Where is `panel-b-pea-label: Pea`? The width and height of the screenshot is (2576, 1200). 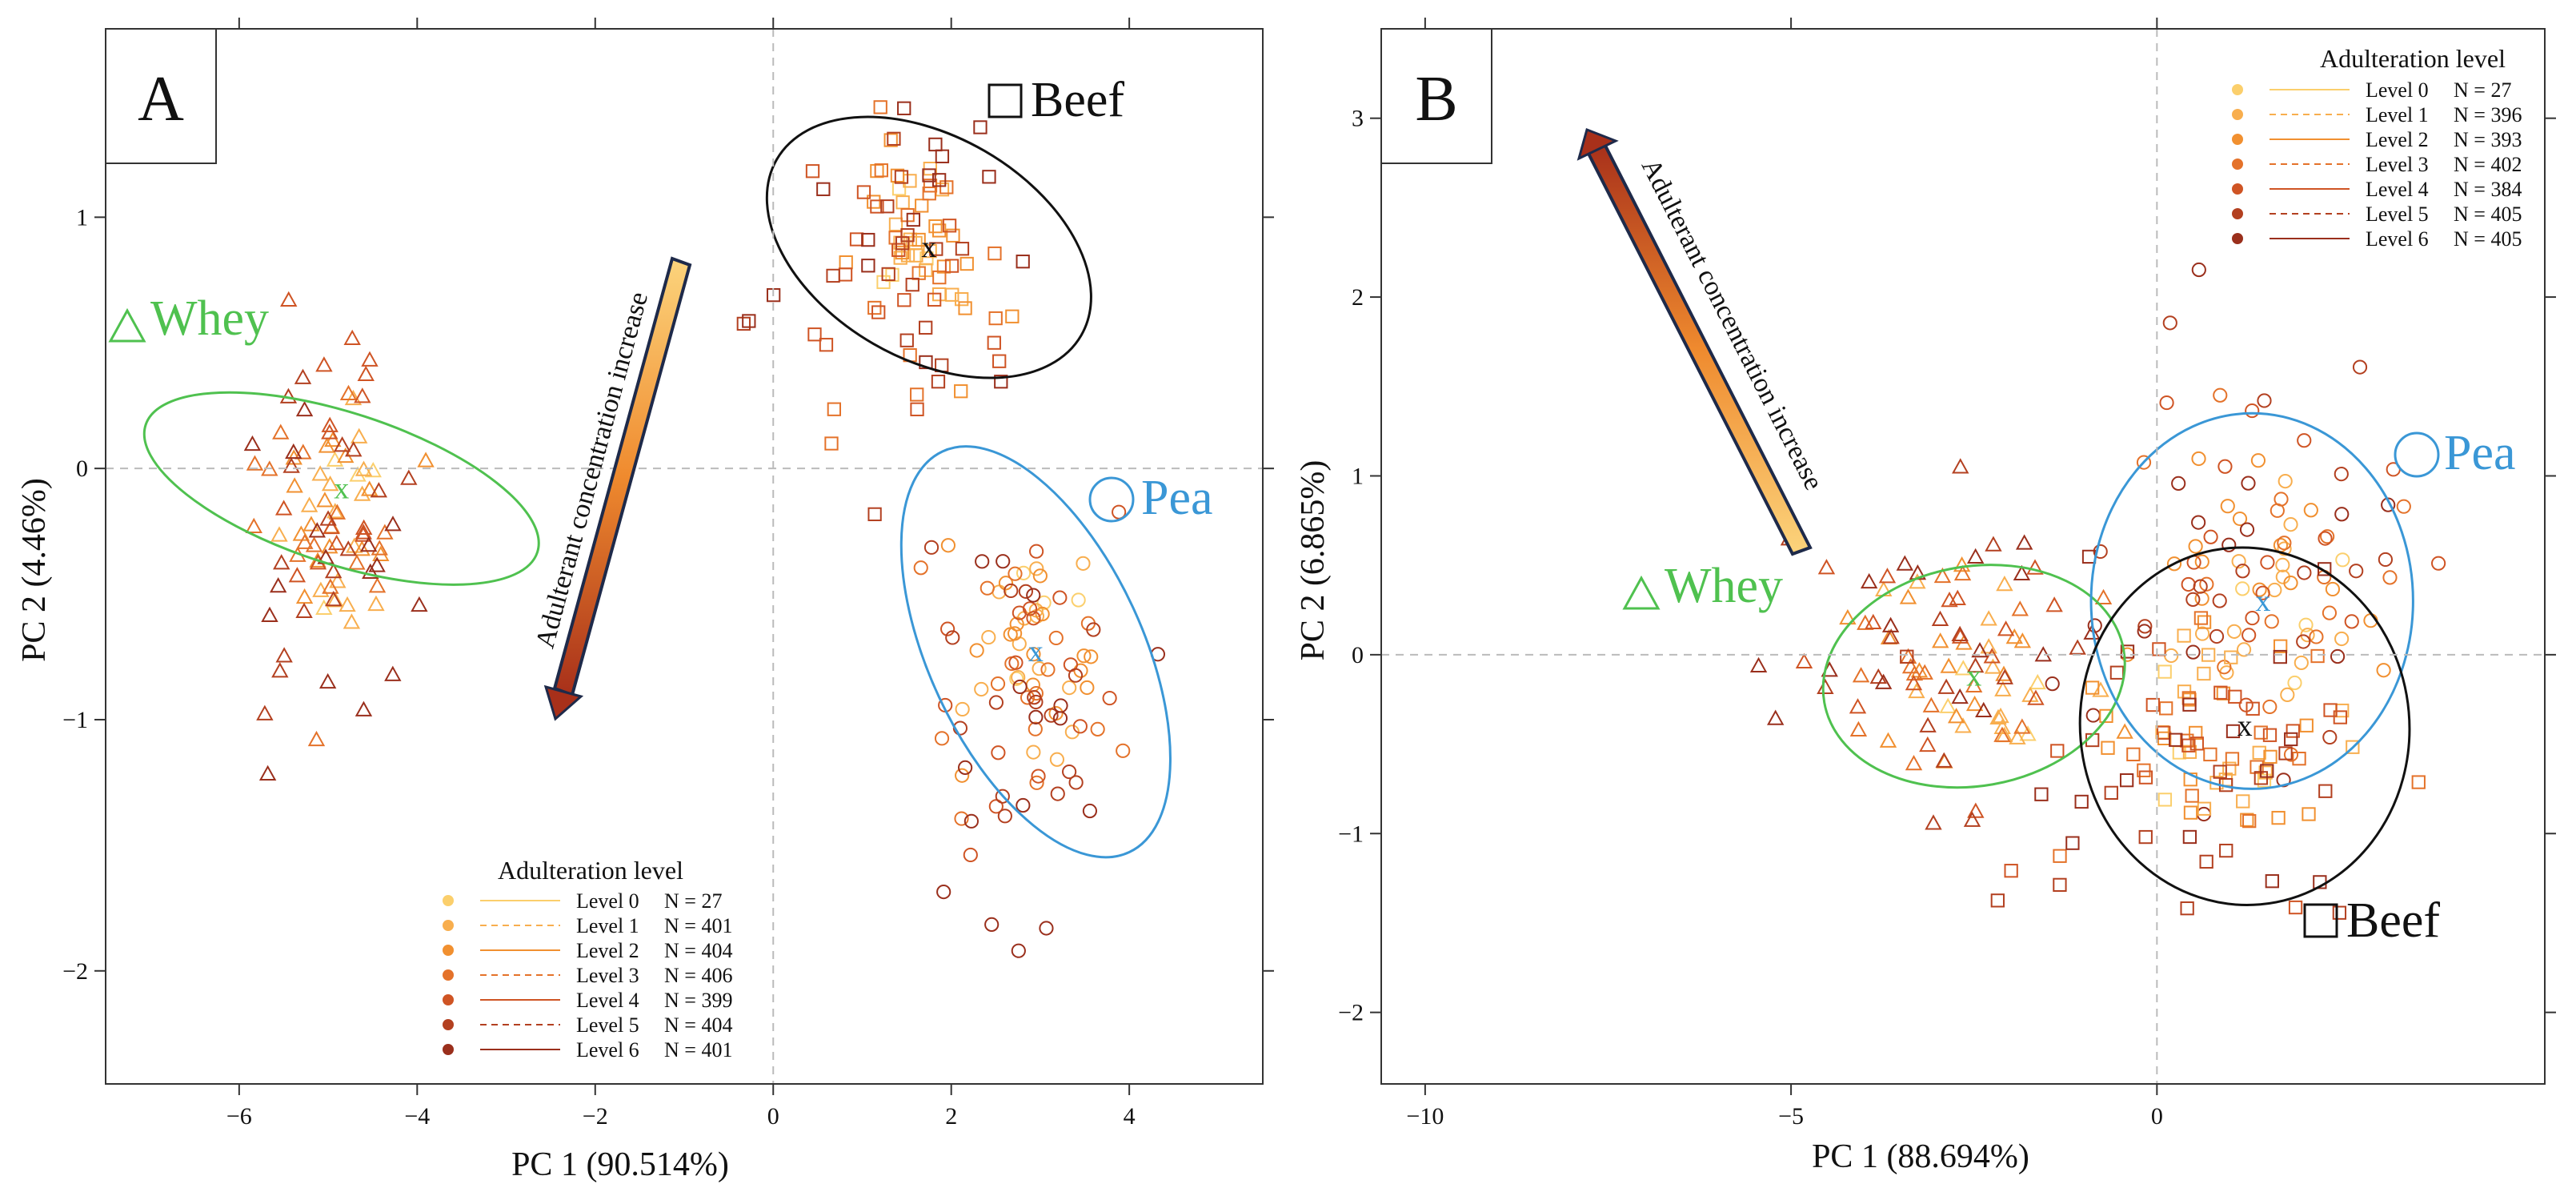
panel-b-pea-label: Pea is located at coordinates (2480, 453).